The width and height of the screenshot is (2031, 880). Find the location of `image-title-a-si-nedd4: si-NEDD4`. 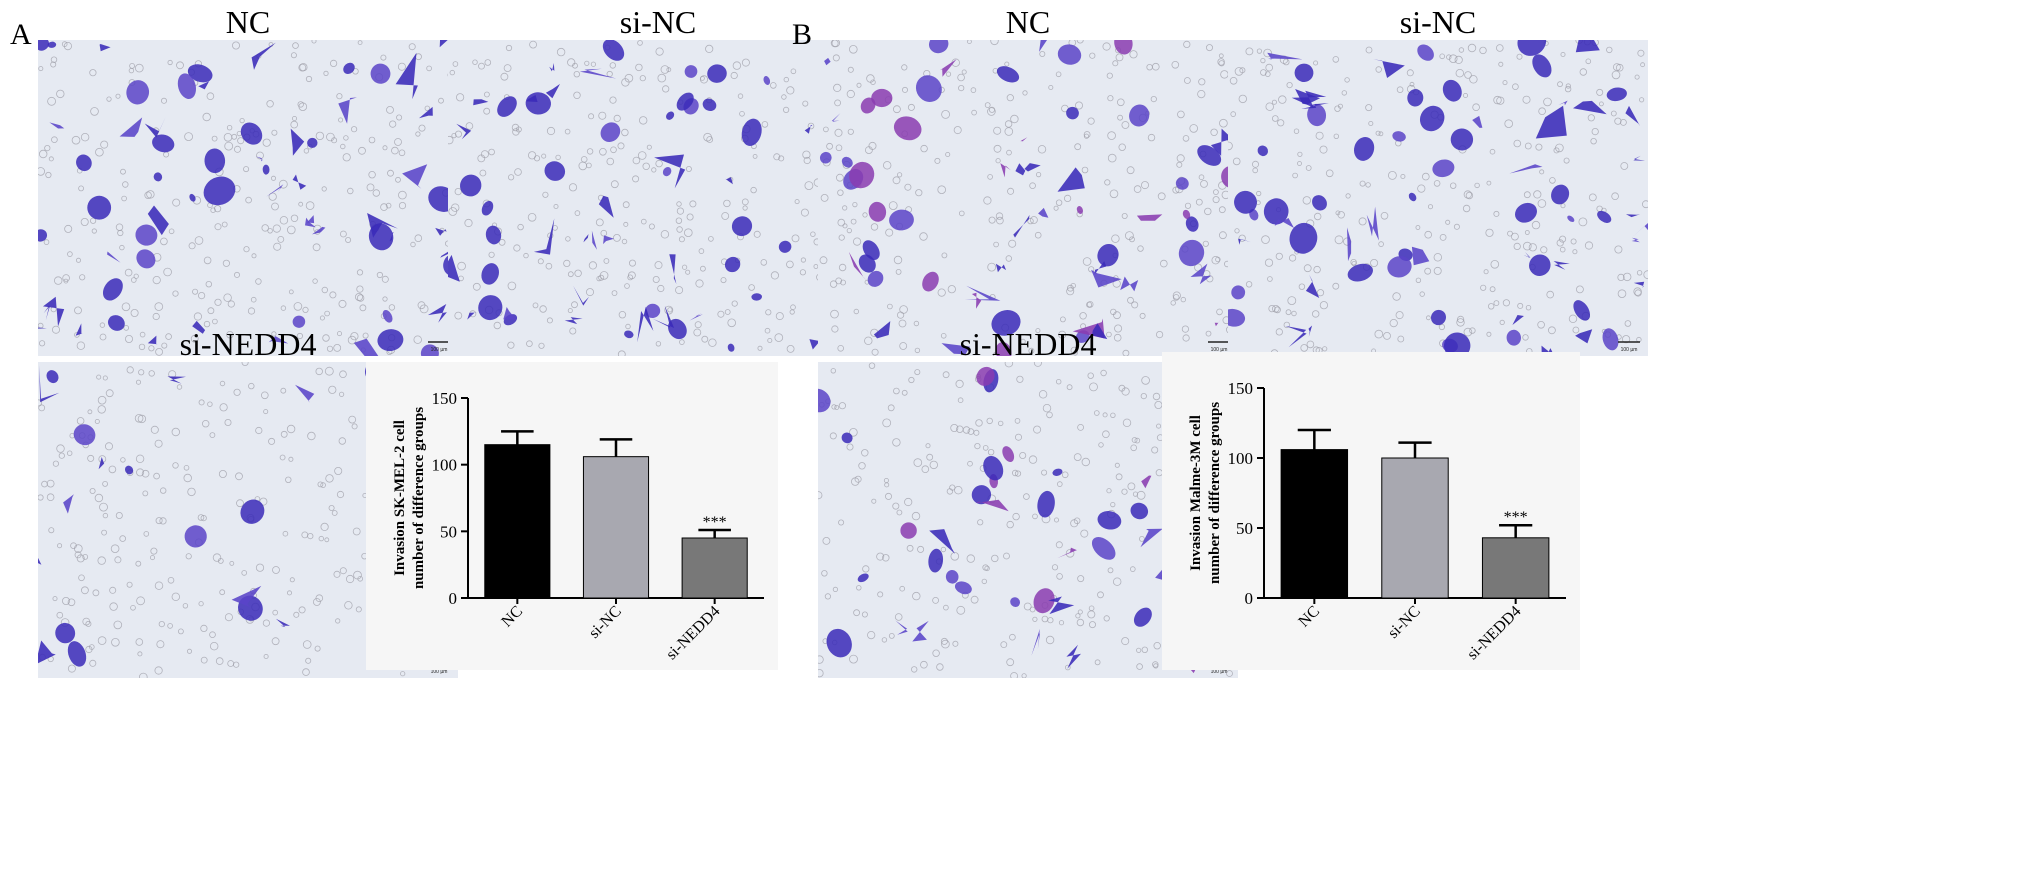

image-title-a-si-nedd4: si-NEDD4 is located at coordinates (248, 344).